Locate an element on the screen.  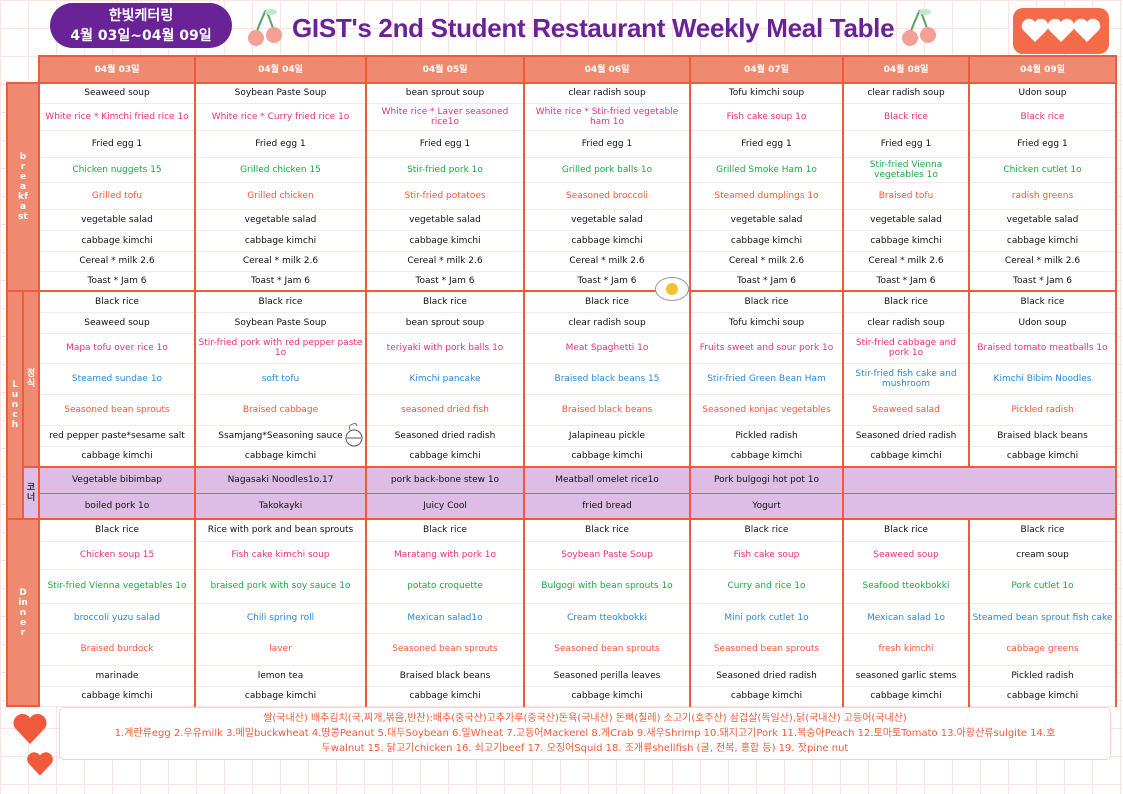
menu-item: Seasoned perilla leaves is located at coordinates (607, 676).